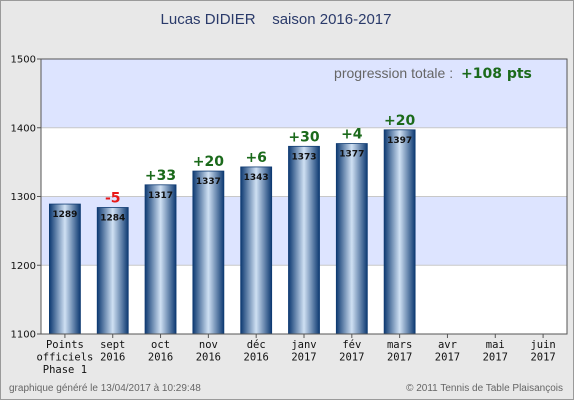 The width and height of the screenshot is (574, 400). I want to click on x-tick-label: Points officiels Phase 1, so click(64, 357).